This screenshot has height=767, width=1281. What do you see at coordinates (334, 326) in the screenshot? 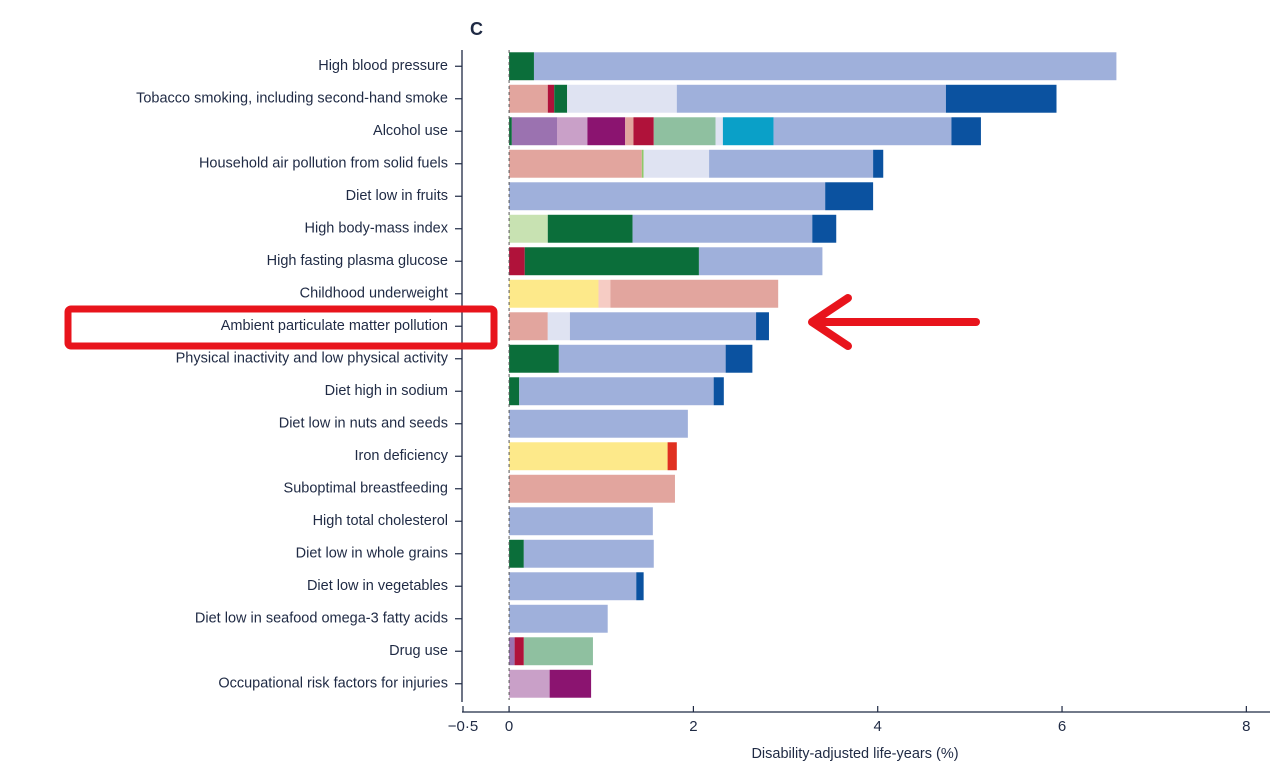
I see `y-tick-label: Ambient particulate matter pollution` at bounding box center [334, 326].